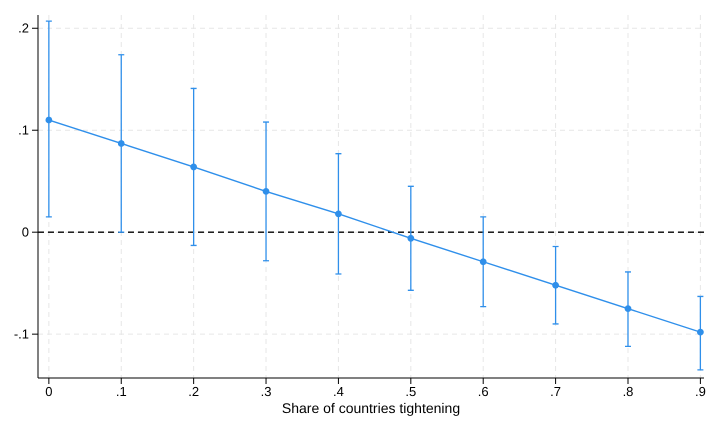 The image size is (708, 427). Describe the element at coordinates (483, 392) in the screenshot. I see `x-tick-label: .6` at that location.